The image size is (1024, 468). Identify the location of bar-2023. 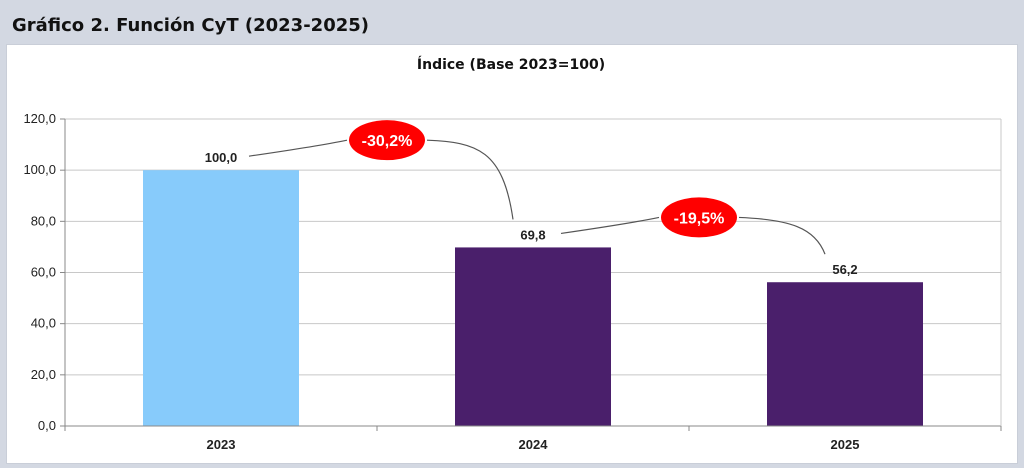
(221, 298).